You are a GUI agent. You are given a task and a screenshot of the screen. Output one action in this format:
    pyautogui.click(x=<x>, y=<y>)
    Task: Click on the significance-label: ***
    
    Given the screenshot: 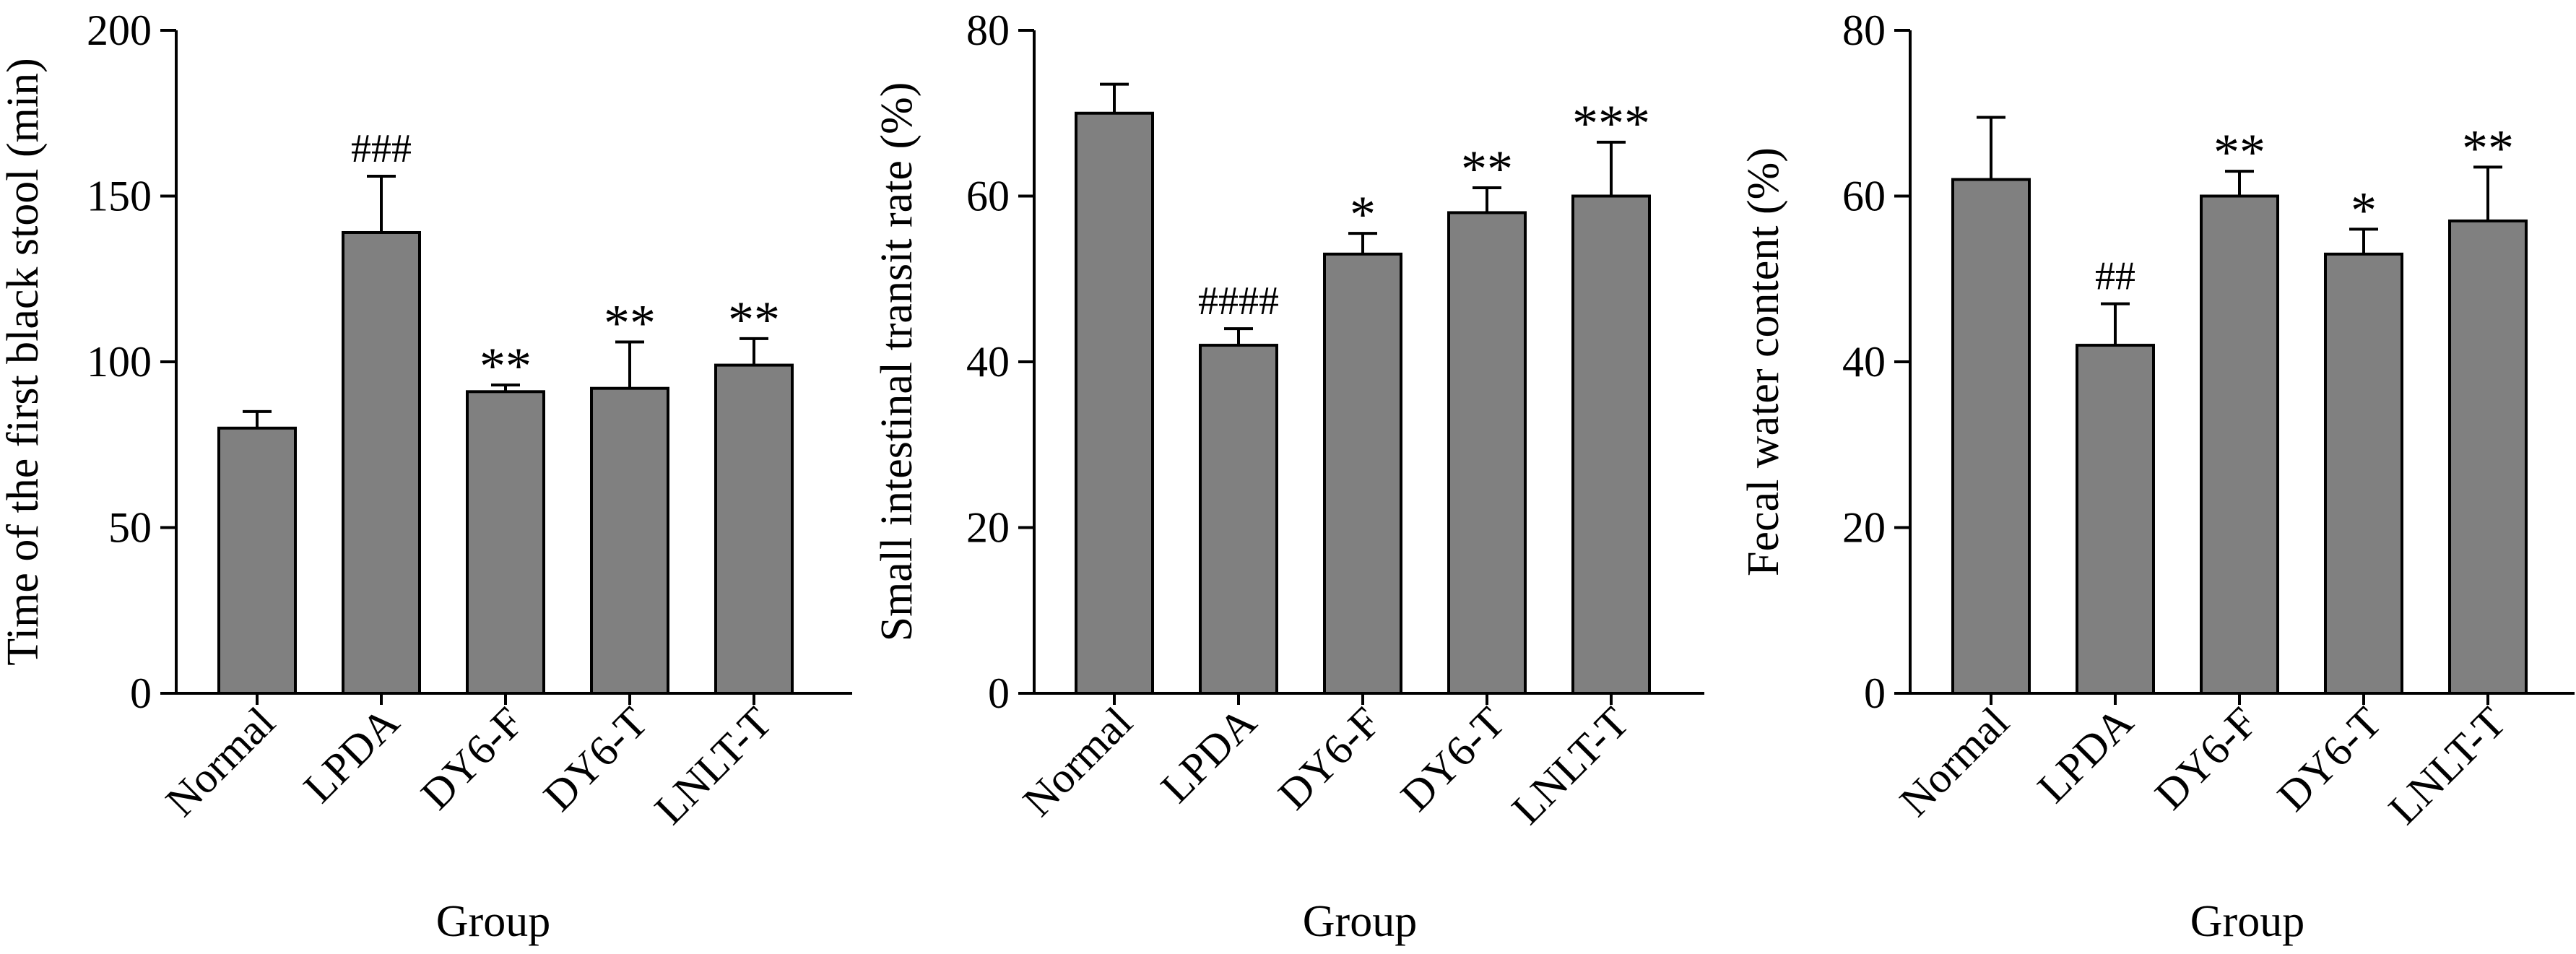 What is the action you would take?
    pyautogui.click(x=1611, y=124)
    